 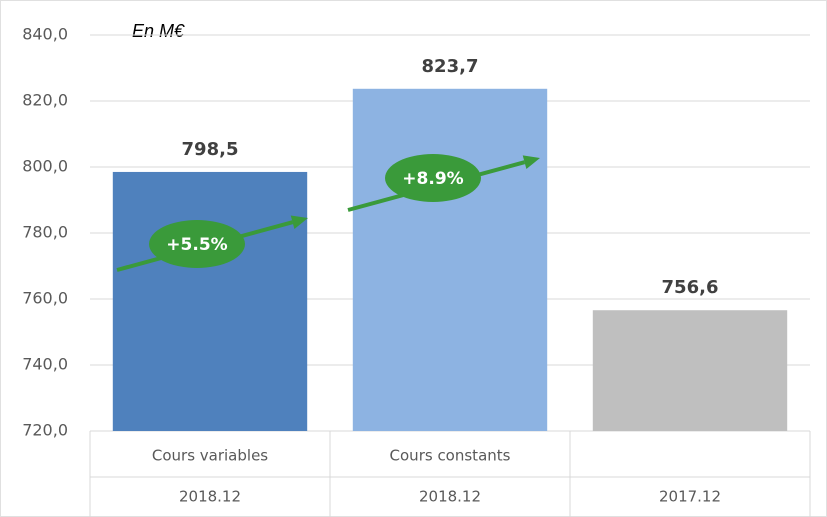 What do you see at coordinates (210, 149) in the screenshot?
I see `value-label: 798,5` at bounding box center [210, 149].